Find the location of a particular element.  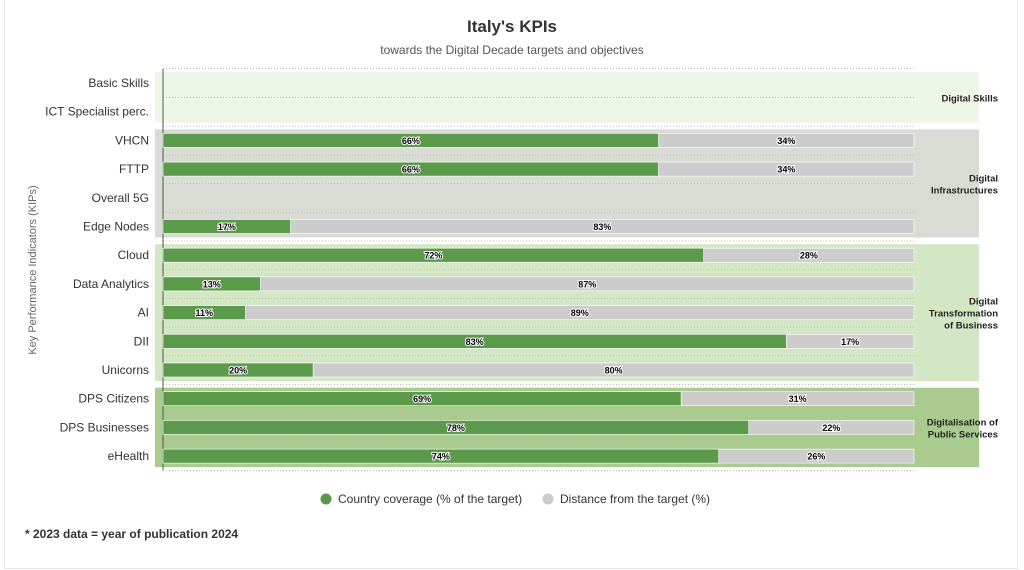

category-label: Basic Skills is located at coordinates (118, 83).